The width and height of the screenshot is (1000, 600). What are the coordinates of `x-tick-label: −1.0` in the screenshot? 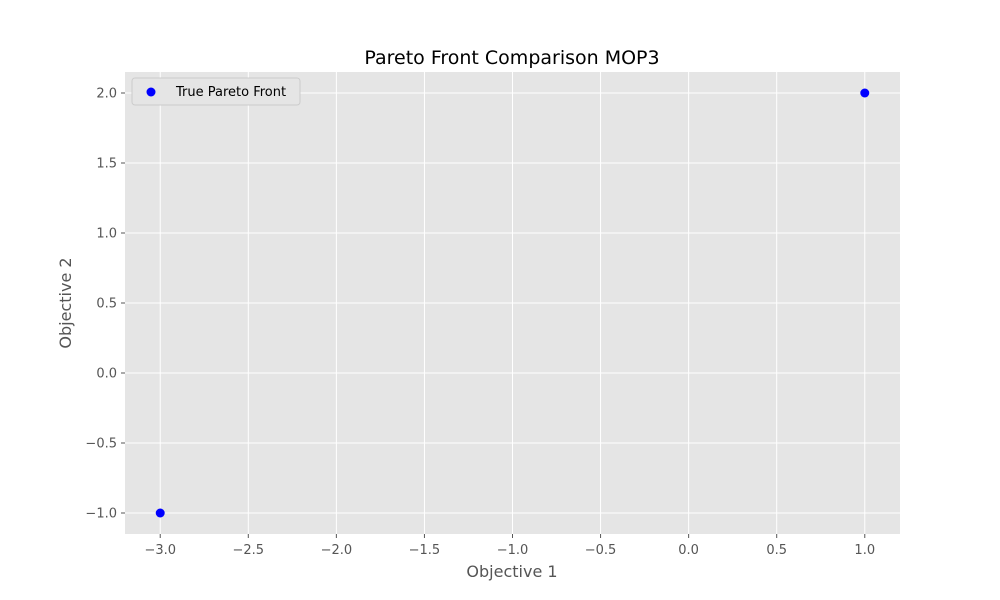 It's located at (513, 550).